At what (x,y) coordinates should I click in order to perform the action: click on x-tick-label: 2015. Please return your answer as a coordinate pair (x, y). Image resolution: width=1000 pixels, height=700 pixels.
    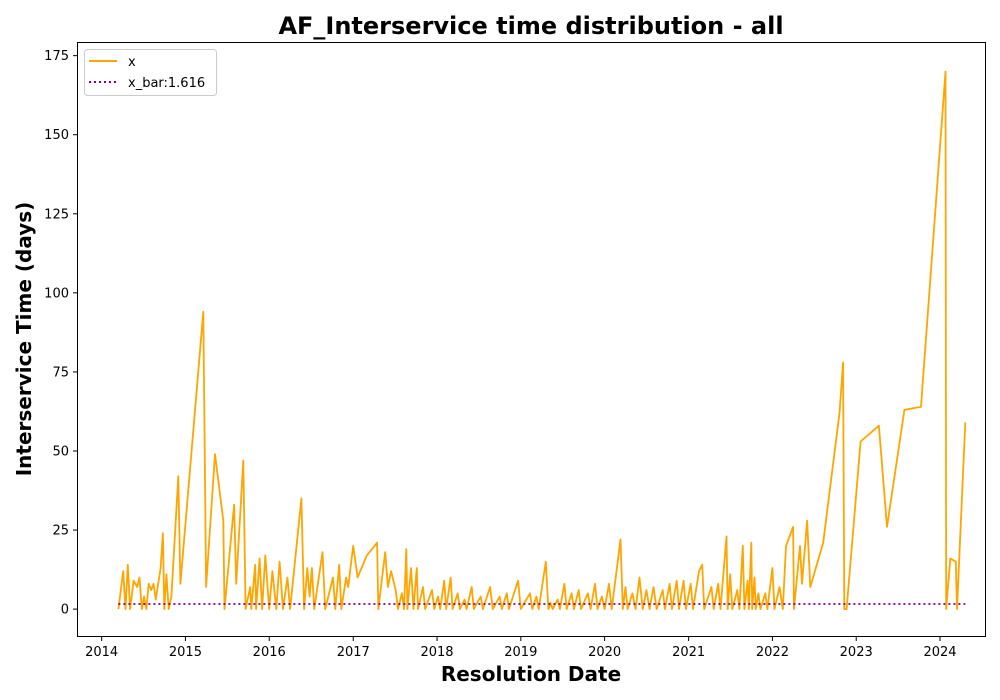
    Looking at the image, I should click on (185, 652).